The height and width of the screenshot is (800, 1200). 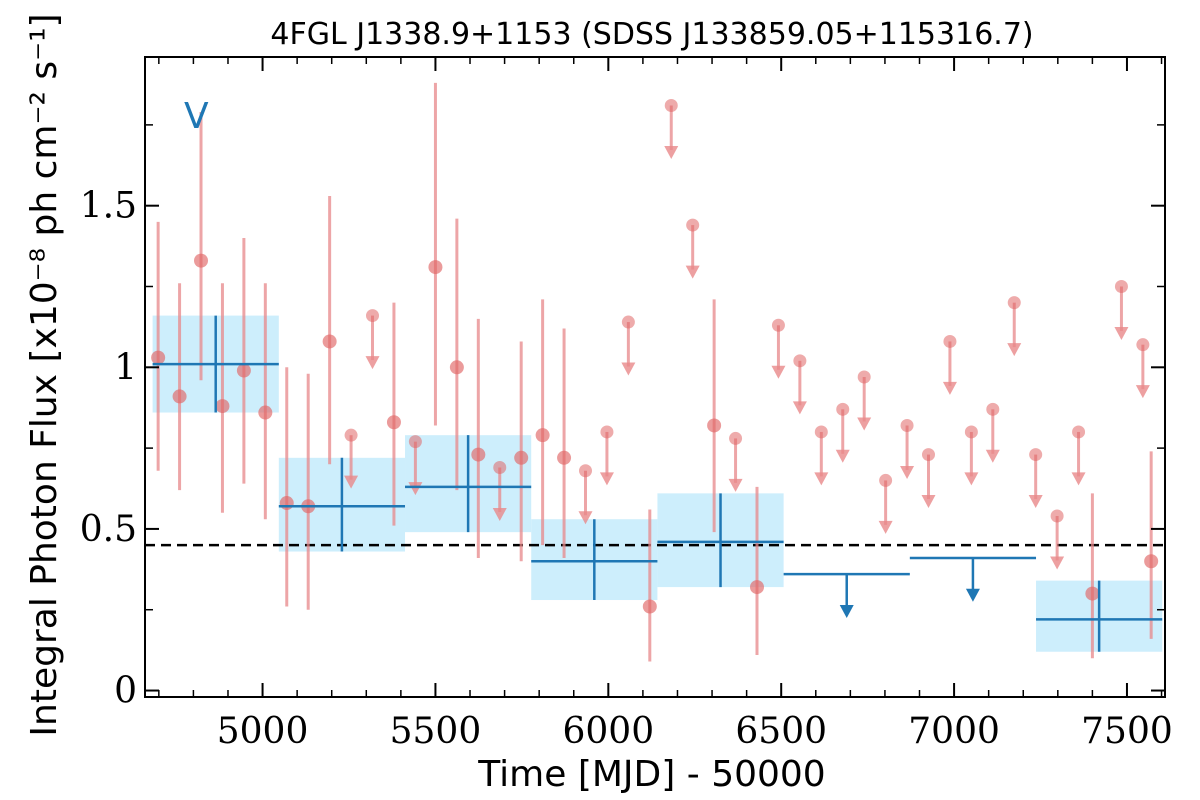 What do you see at coordinates (196, 116) in the screenshot?
I see `corner-label: V` at bounding box center [196, 116].